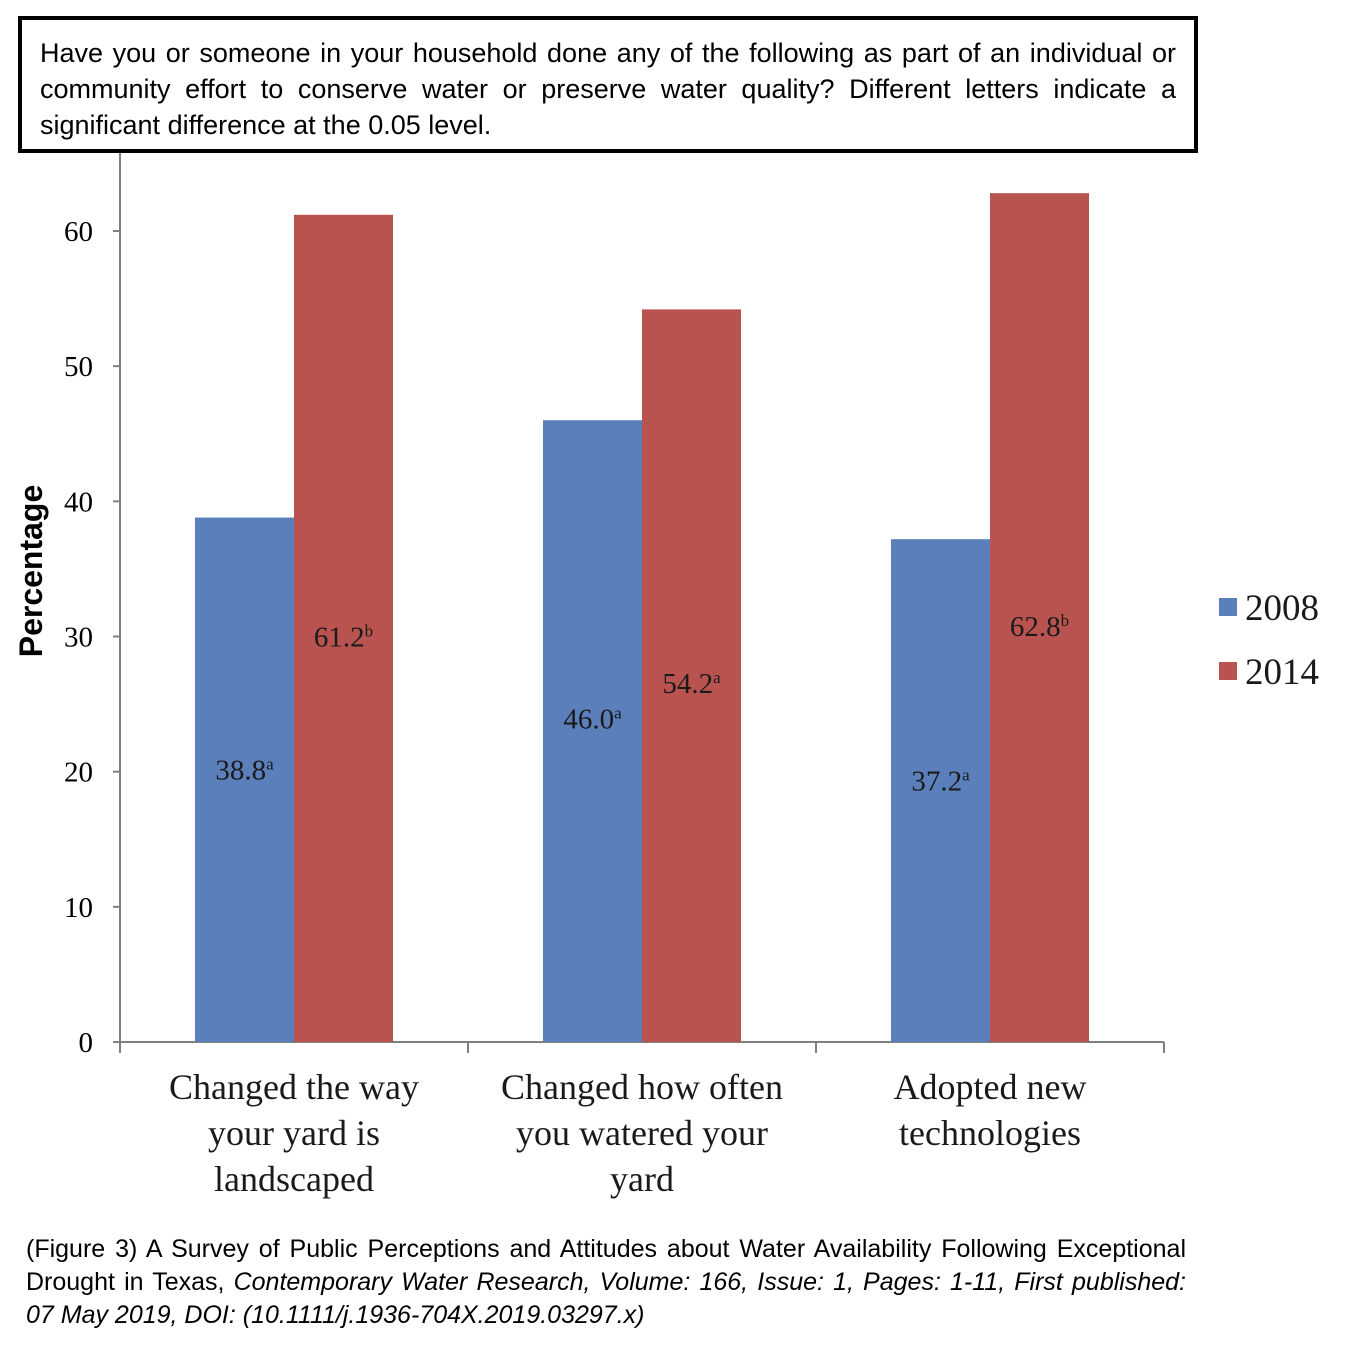  Describe the element at coordinates (1039, 627) in the screenshot. I see `data-label: 62.8b` at that location.